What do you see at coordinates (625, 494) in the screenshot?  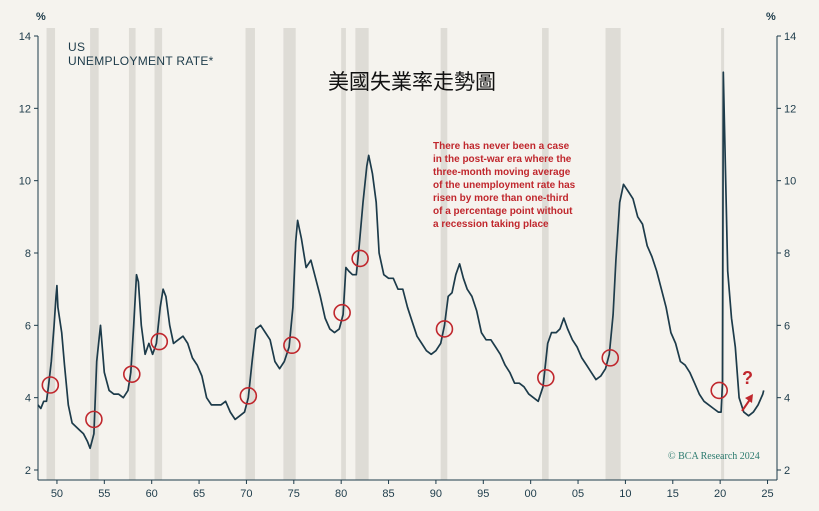 I see `x-tick-label: 10` at bounding box center [625, 494].